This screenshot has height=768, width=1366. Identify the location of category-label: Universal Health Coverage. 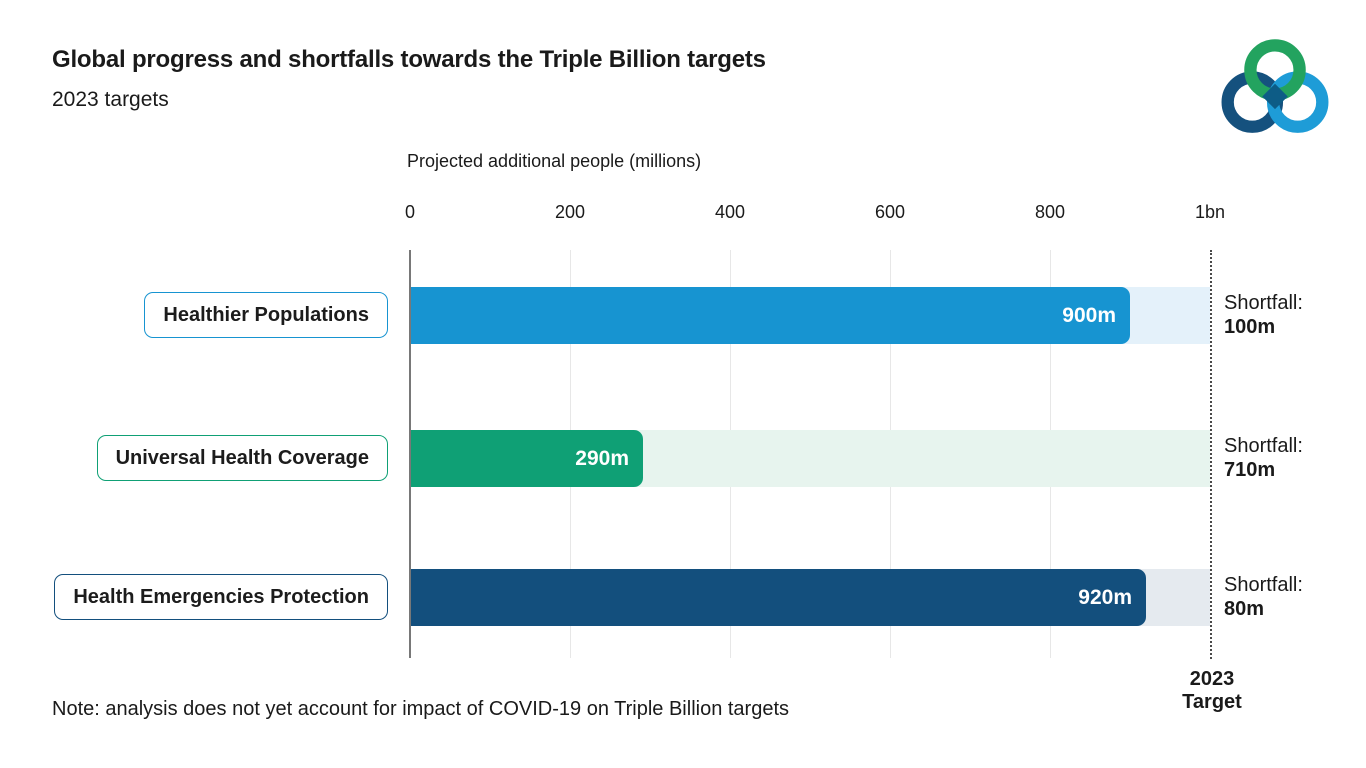
(242, 458).